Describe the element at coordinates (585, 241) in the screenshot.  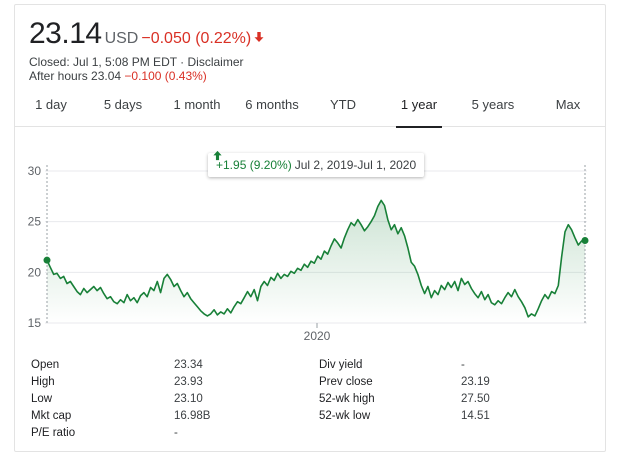
I see `range-end-point` at that location.